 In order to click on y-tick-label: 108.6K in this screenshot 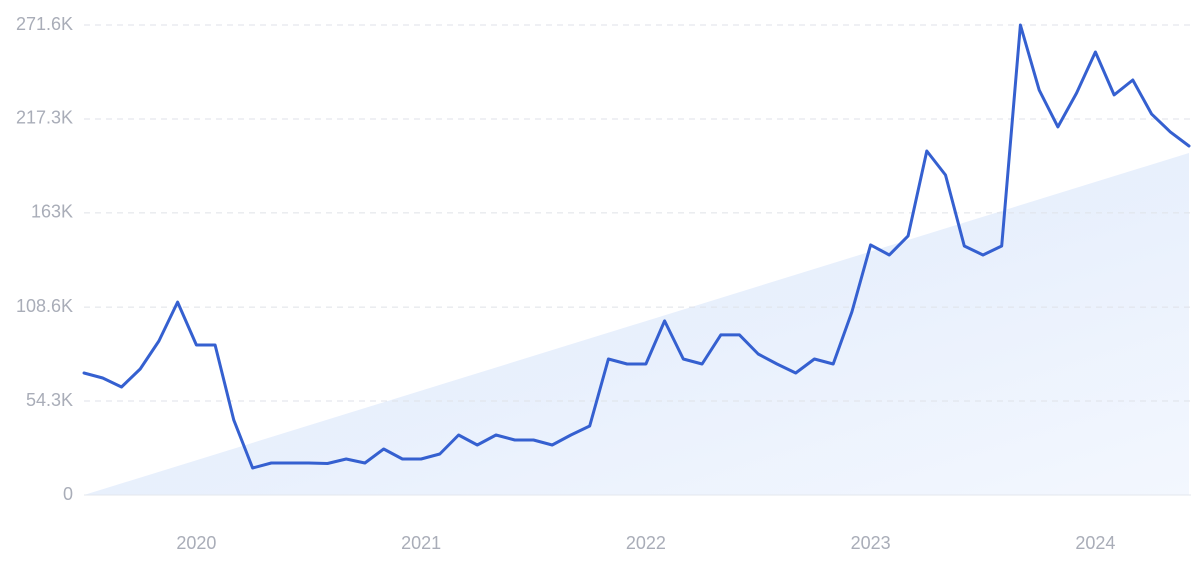, I will do `click(44, 306)`.